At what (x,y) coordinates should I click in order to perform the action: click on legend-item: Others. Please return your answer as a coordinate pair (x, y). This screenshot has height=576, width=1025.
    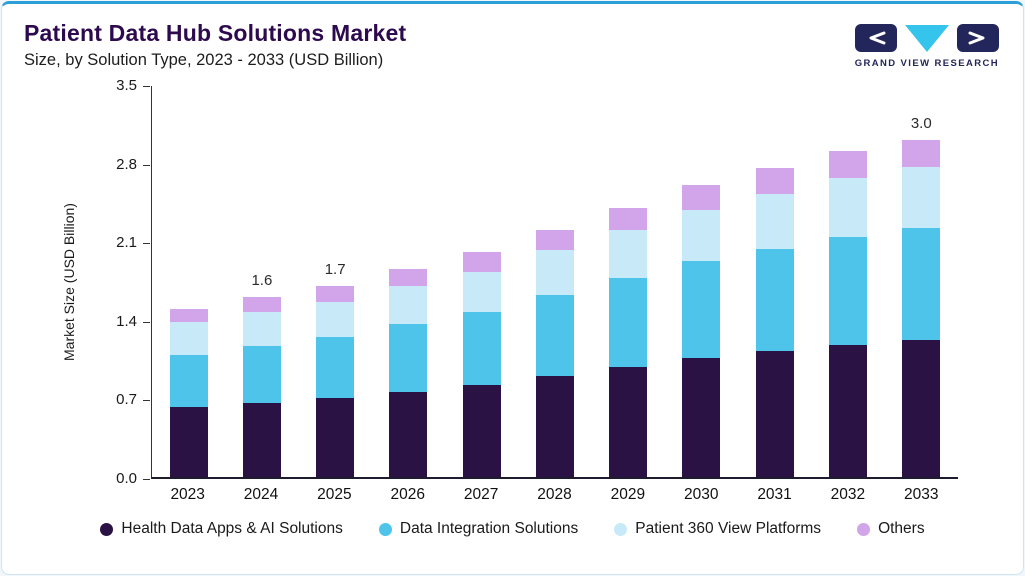
    Looking at the image, I should click on (891, 529).